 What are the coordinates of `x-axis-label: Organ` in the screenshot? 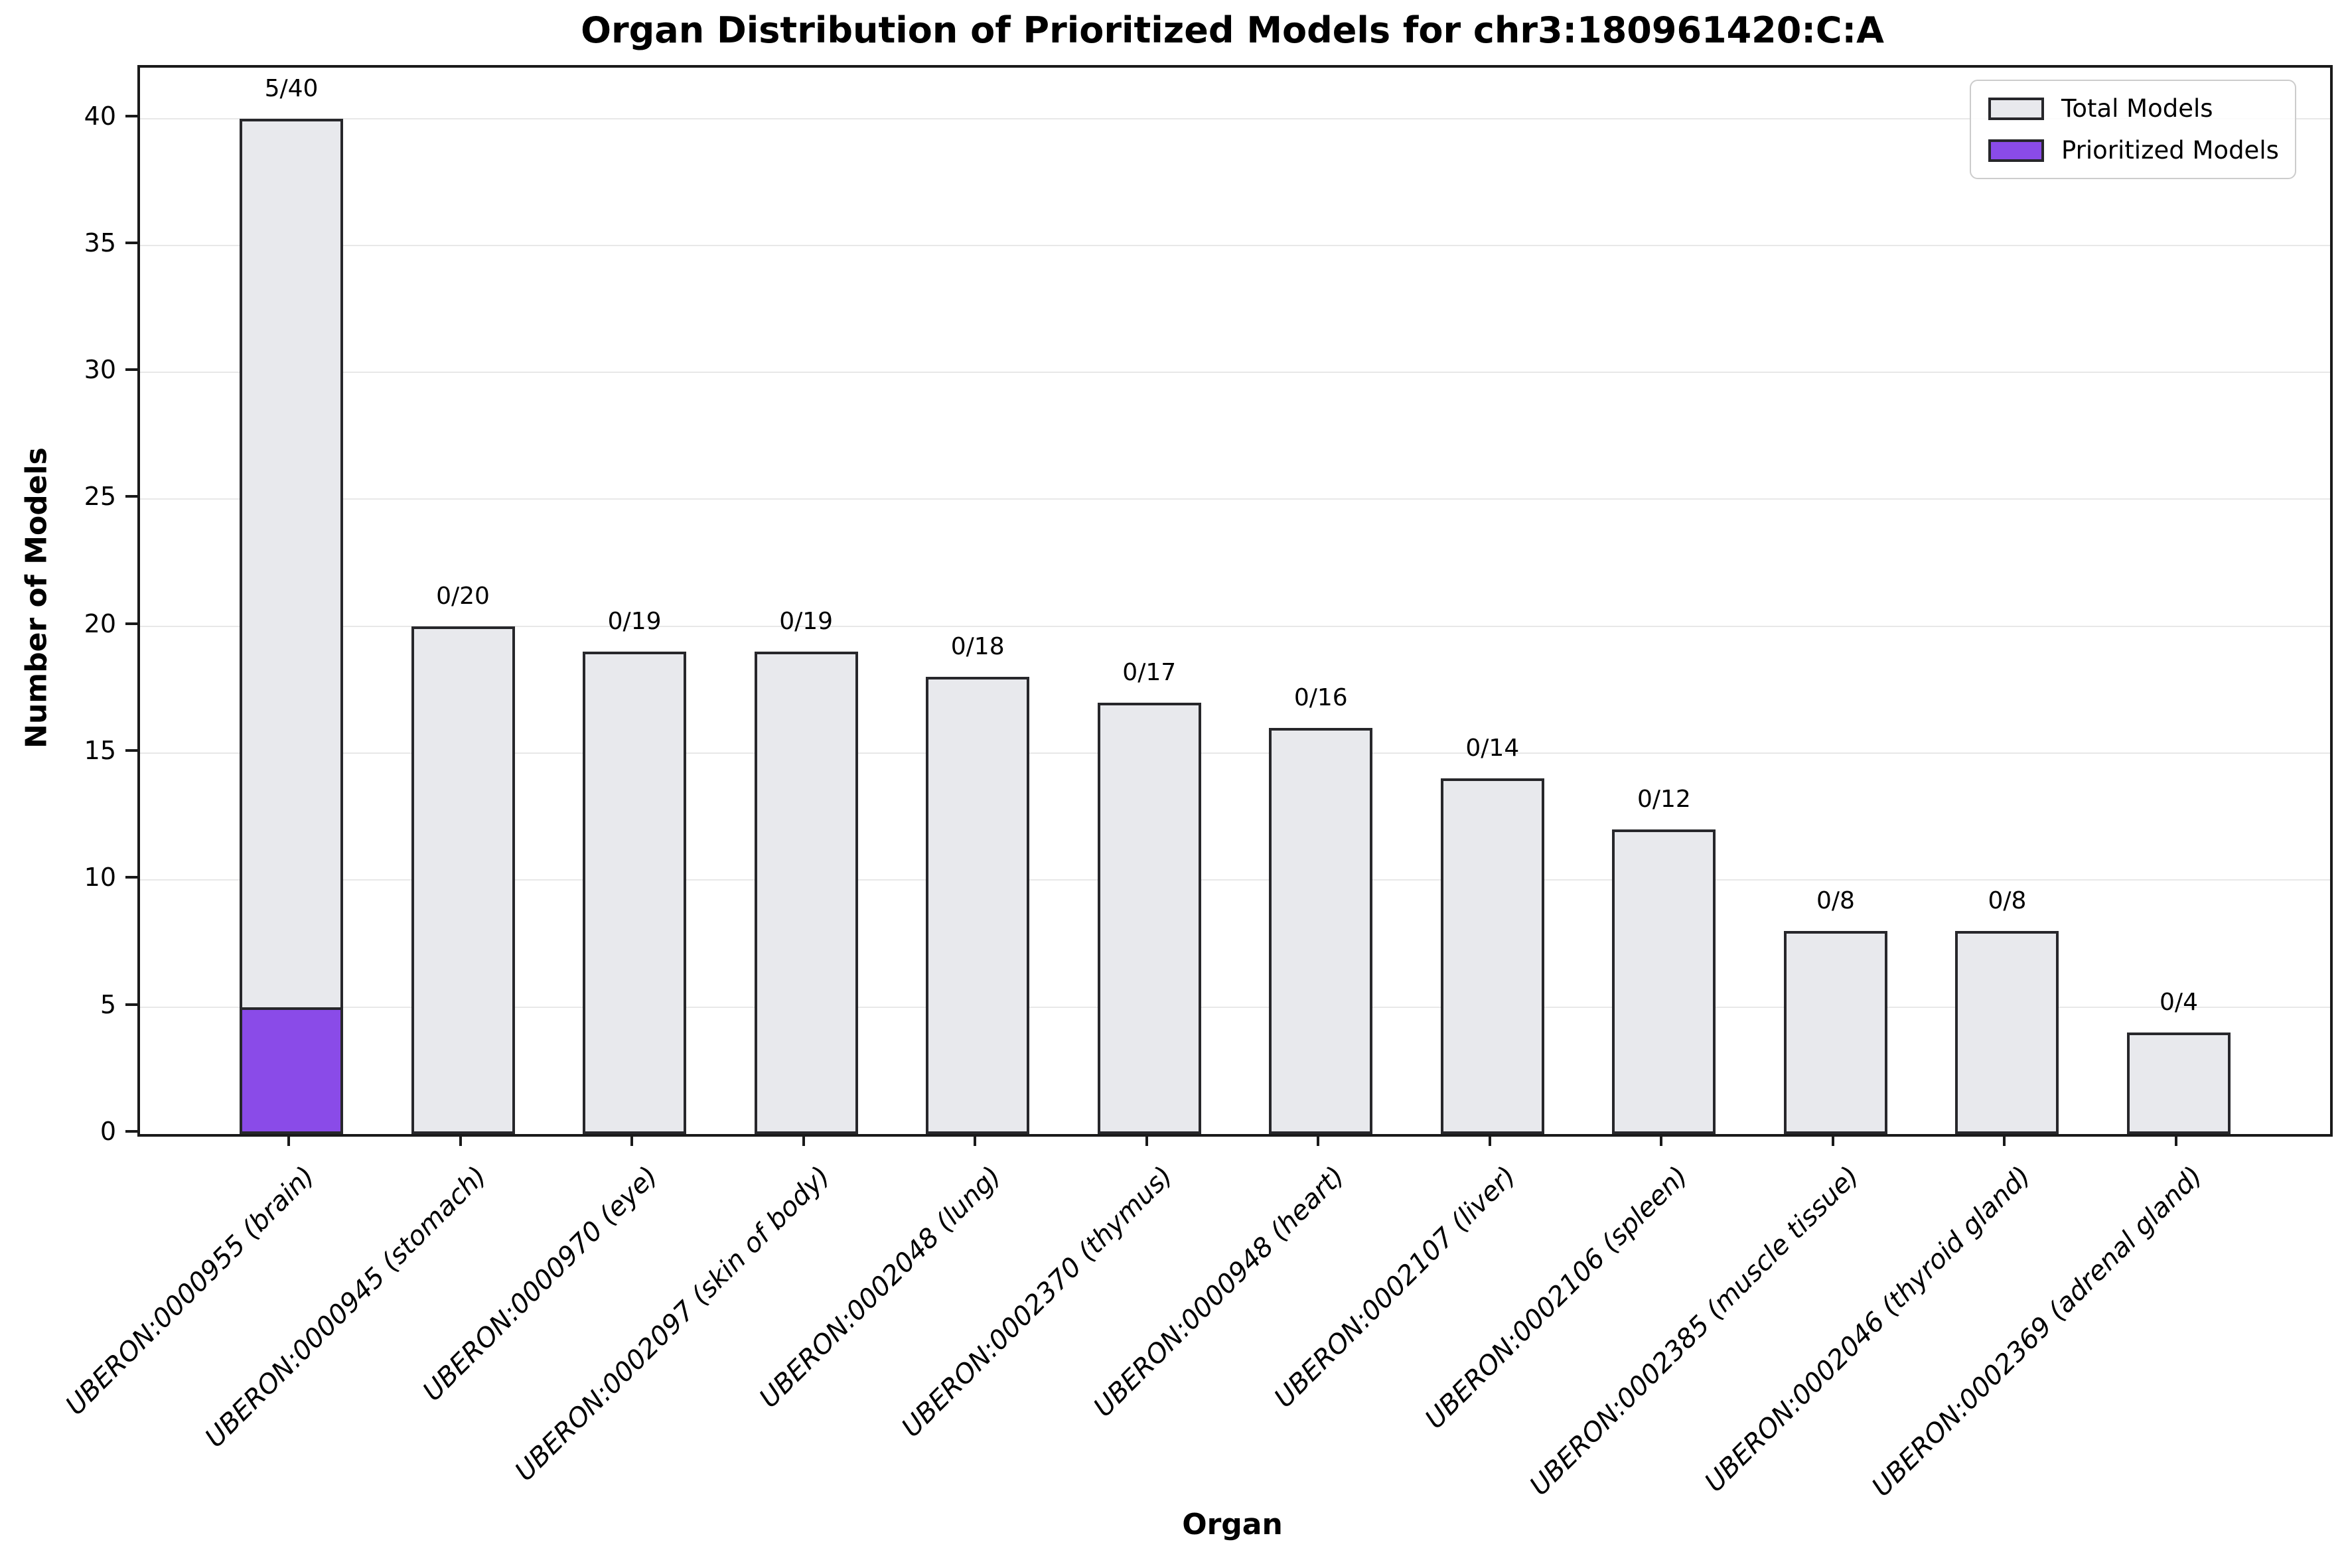 It's located at (1232, 1524).